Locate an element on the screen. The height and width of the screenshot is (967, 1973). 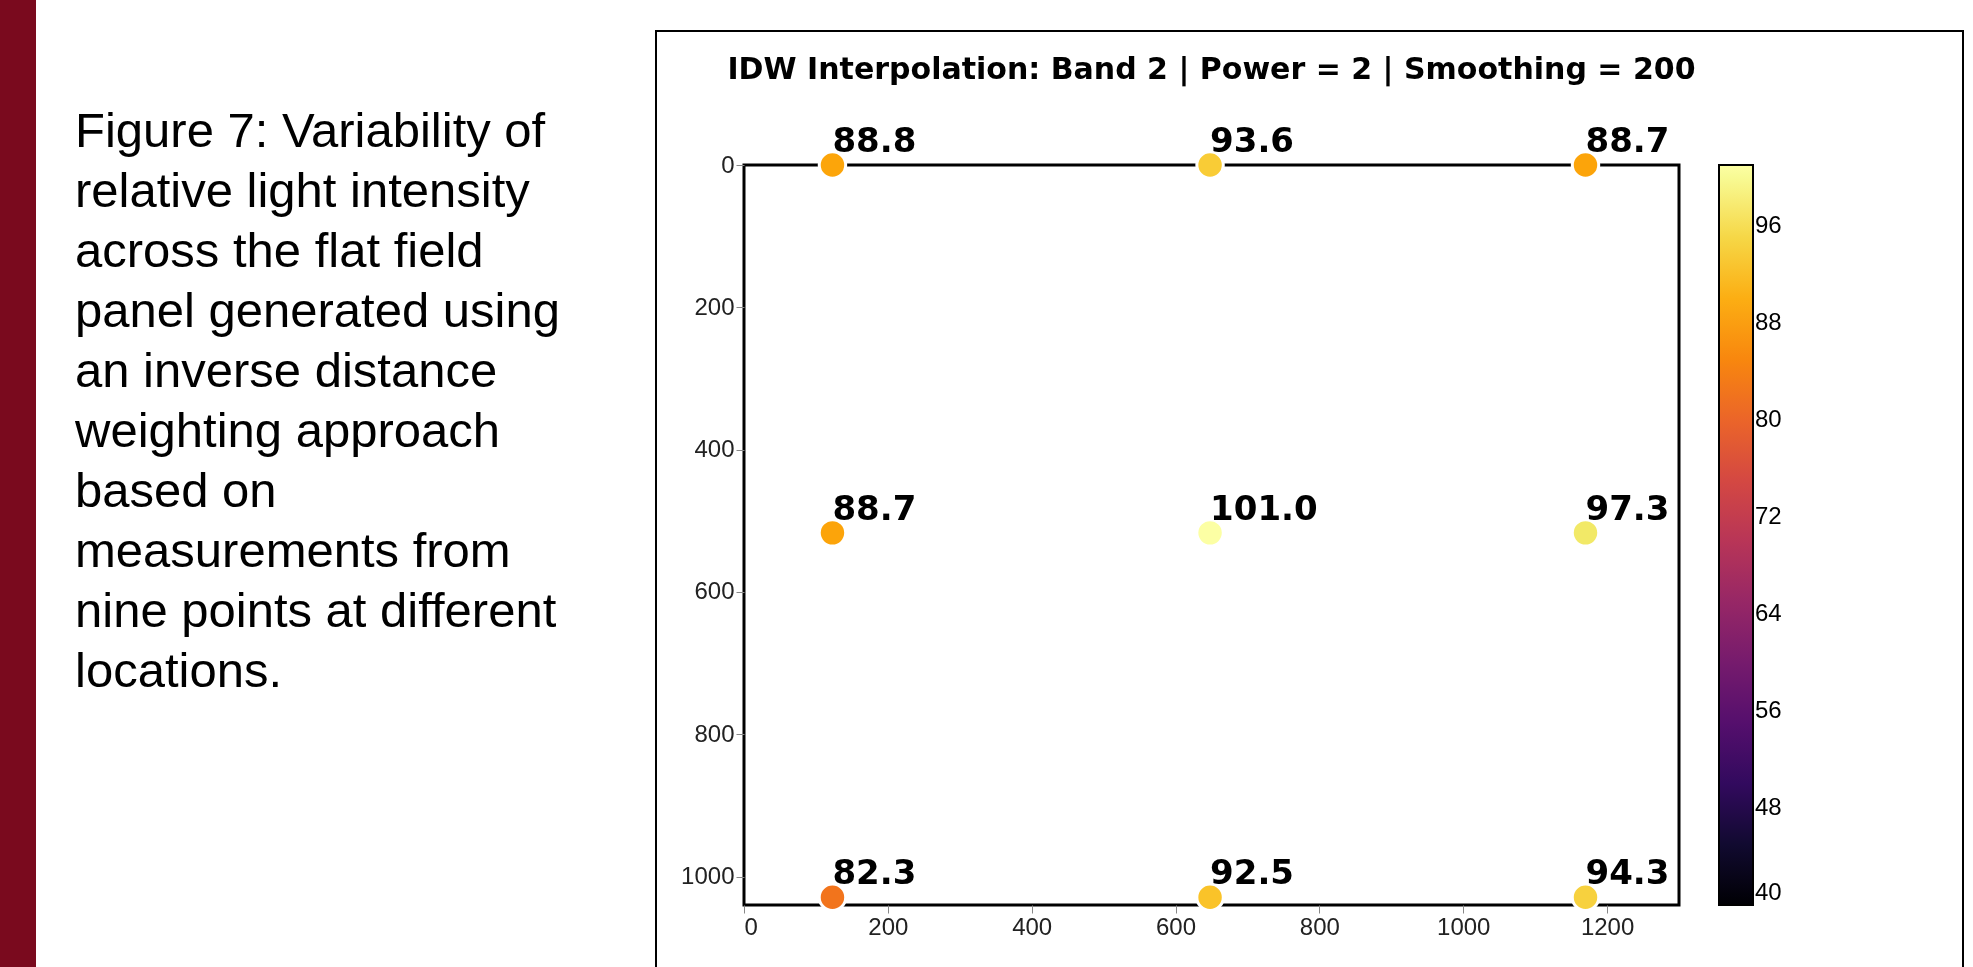
color-bar-label: 64 is located at coordinates (1768, 612).